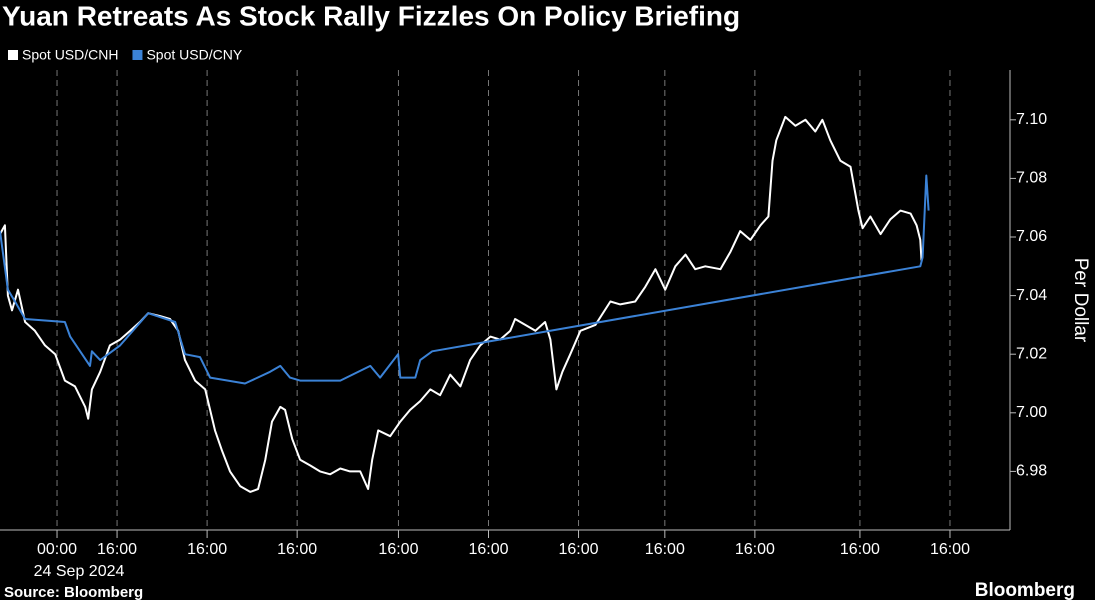  What do you see at coordinates (1025, 590) in the screenshot?
I see `brand: Bloomberg` at bounding box center [1025, 590].